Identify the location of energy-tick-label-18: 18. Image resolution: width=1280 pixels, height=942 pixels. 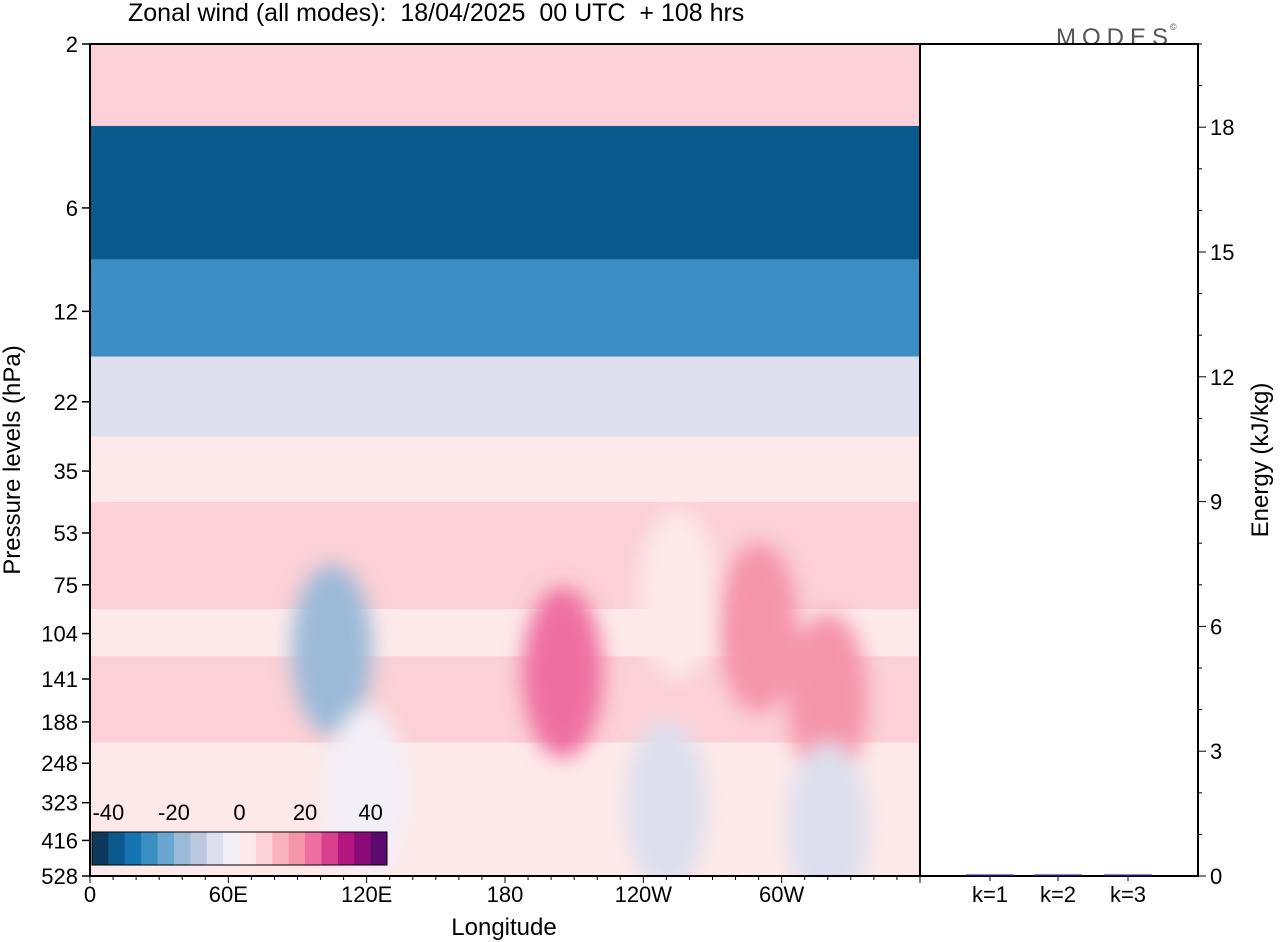
(1222, 127).